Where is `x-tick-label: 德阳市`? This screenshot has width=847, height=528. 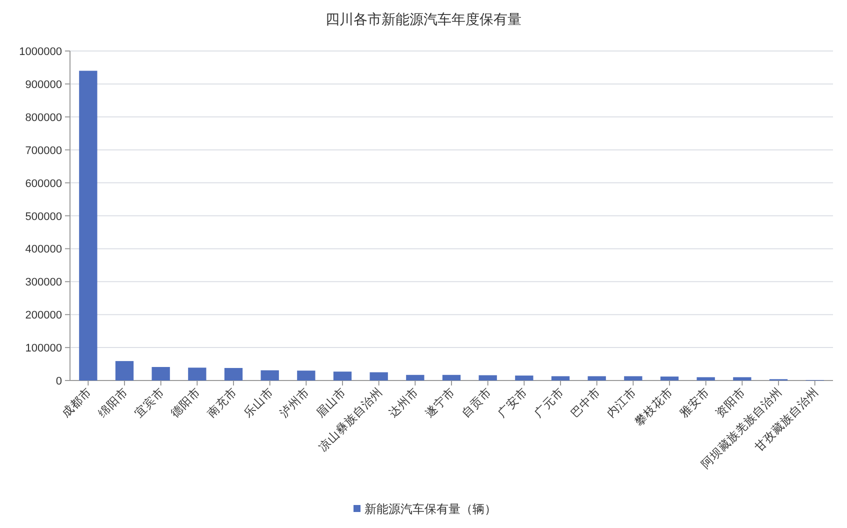 x-tick-label: 德阳市 is located at coordinates (186, 402).